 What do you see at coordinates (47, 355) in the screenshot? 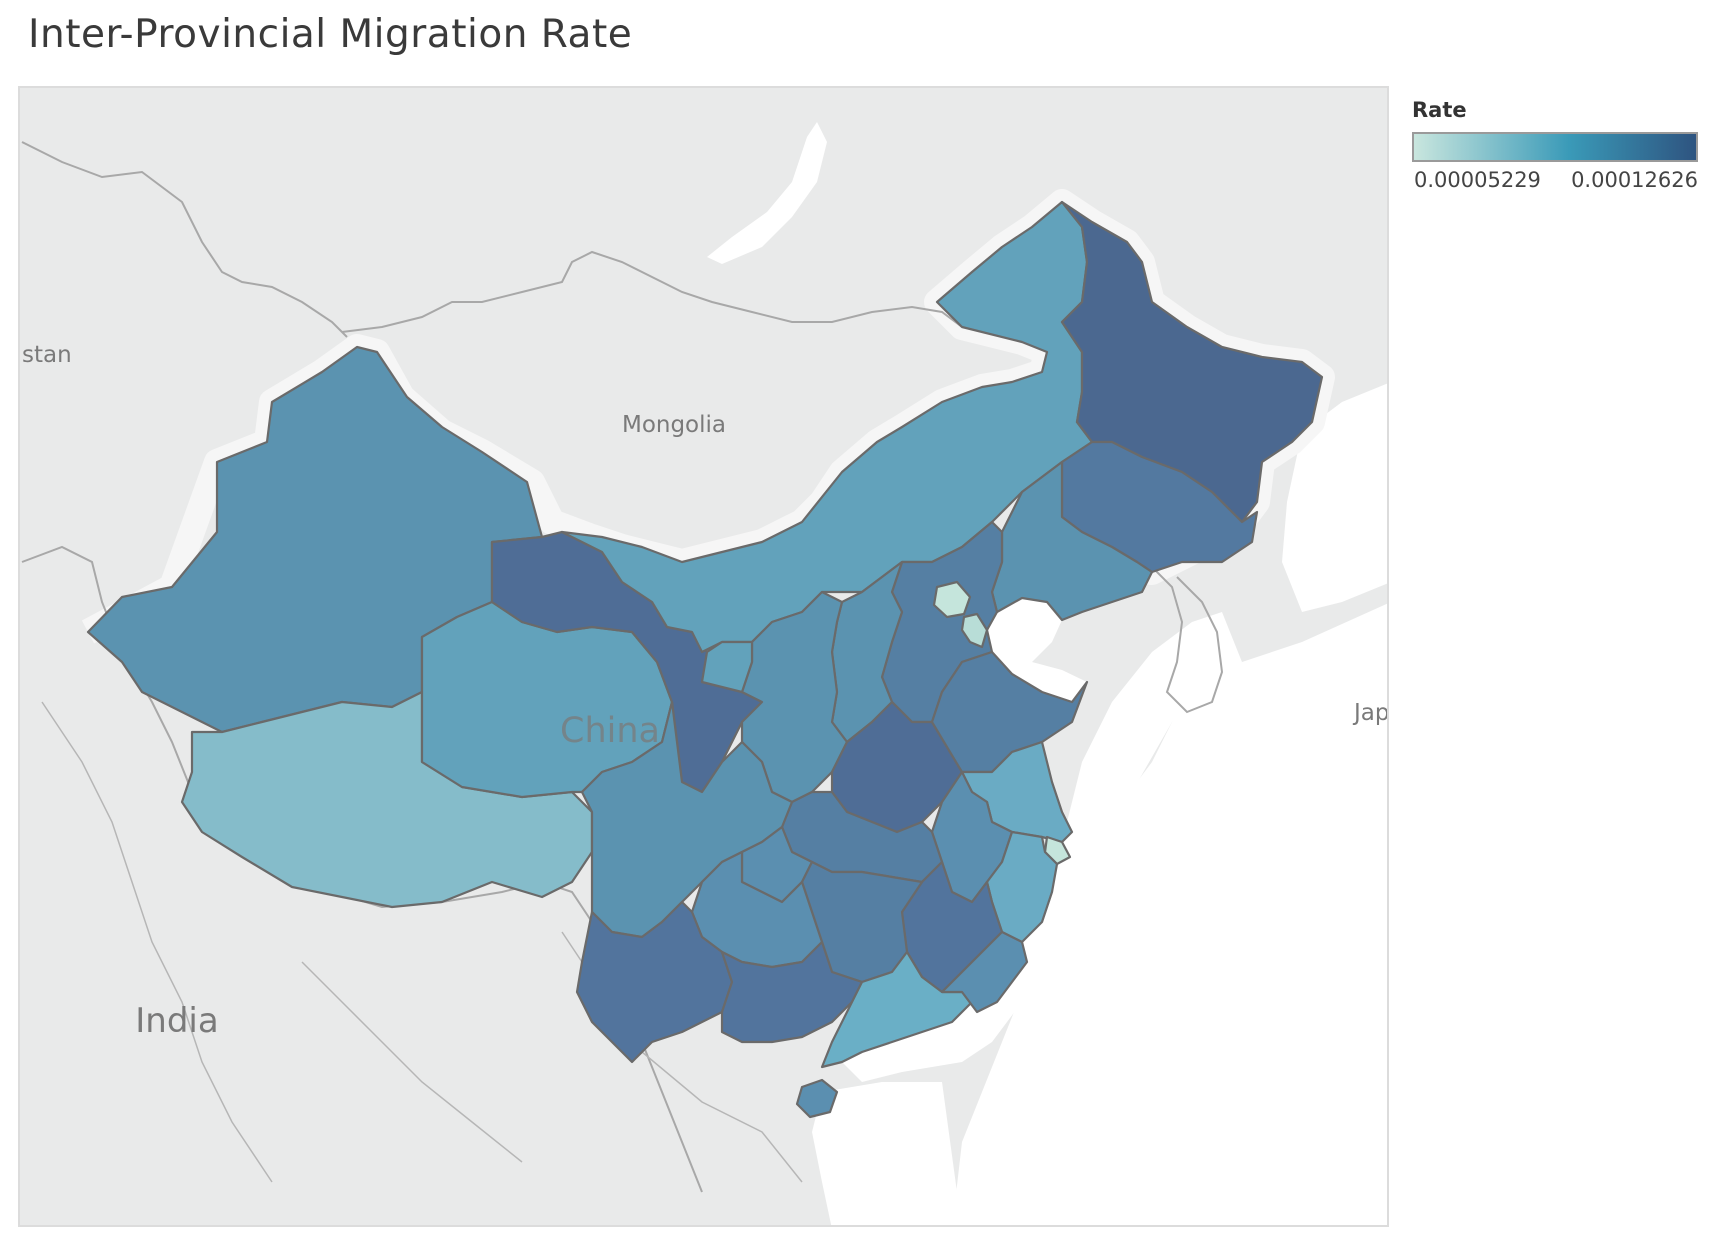
I see `label-stan: stan` at bounding box center [47, 355].